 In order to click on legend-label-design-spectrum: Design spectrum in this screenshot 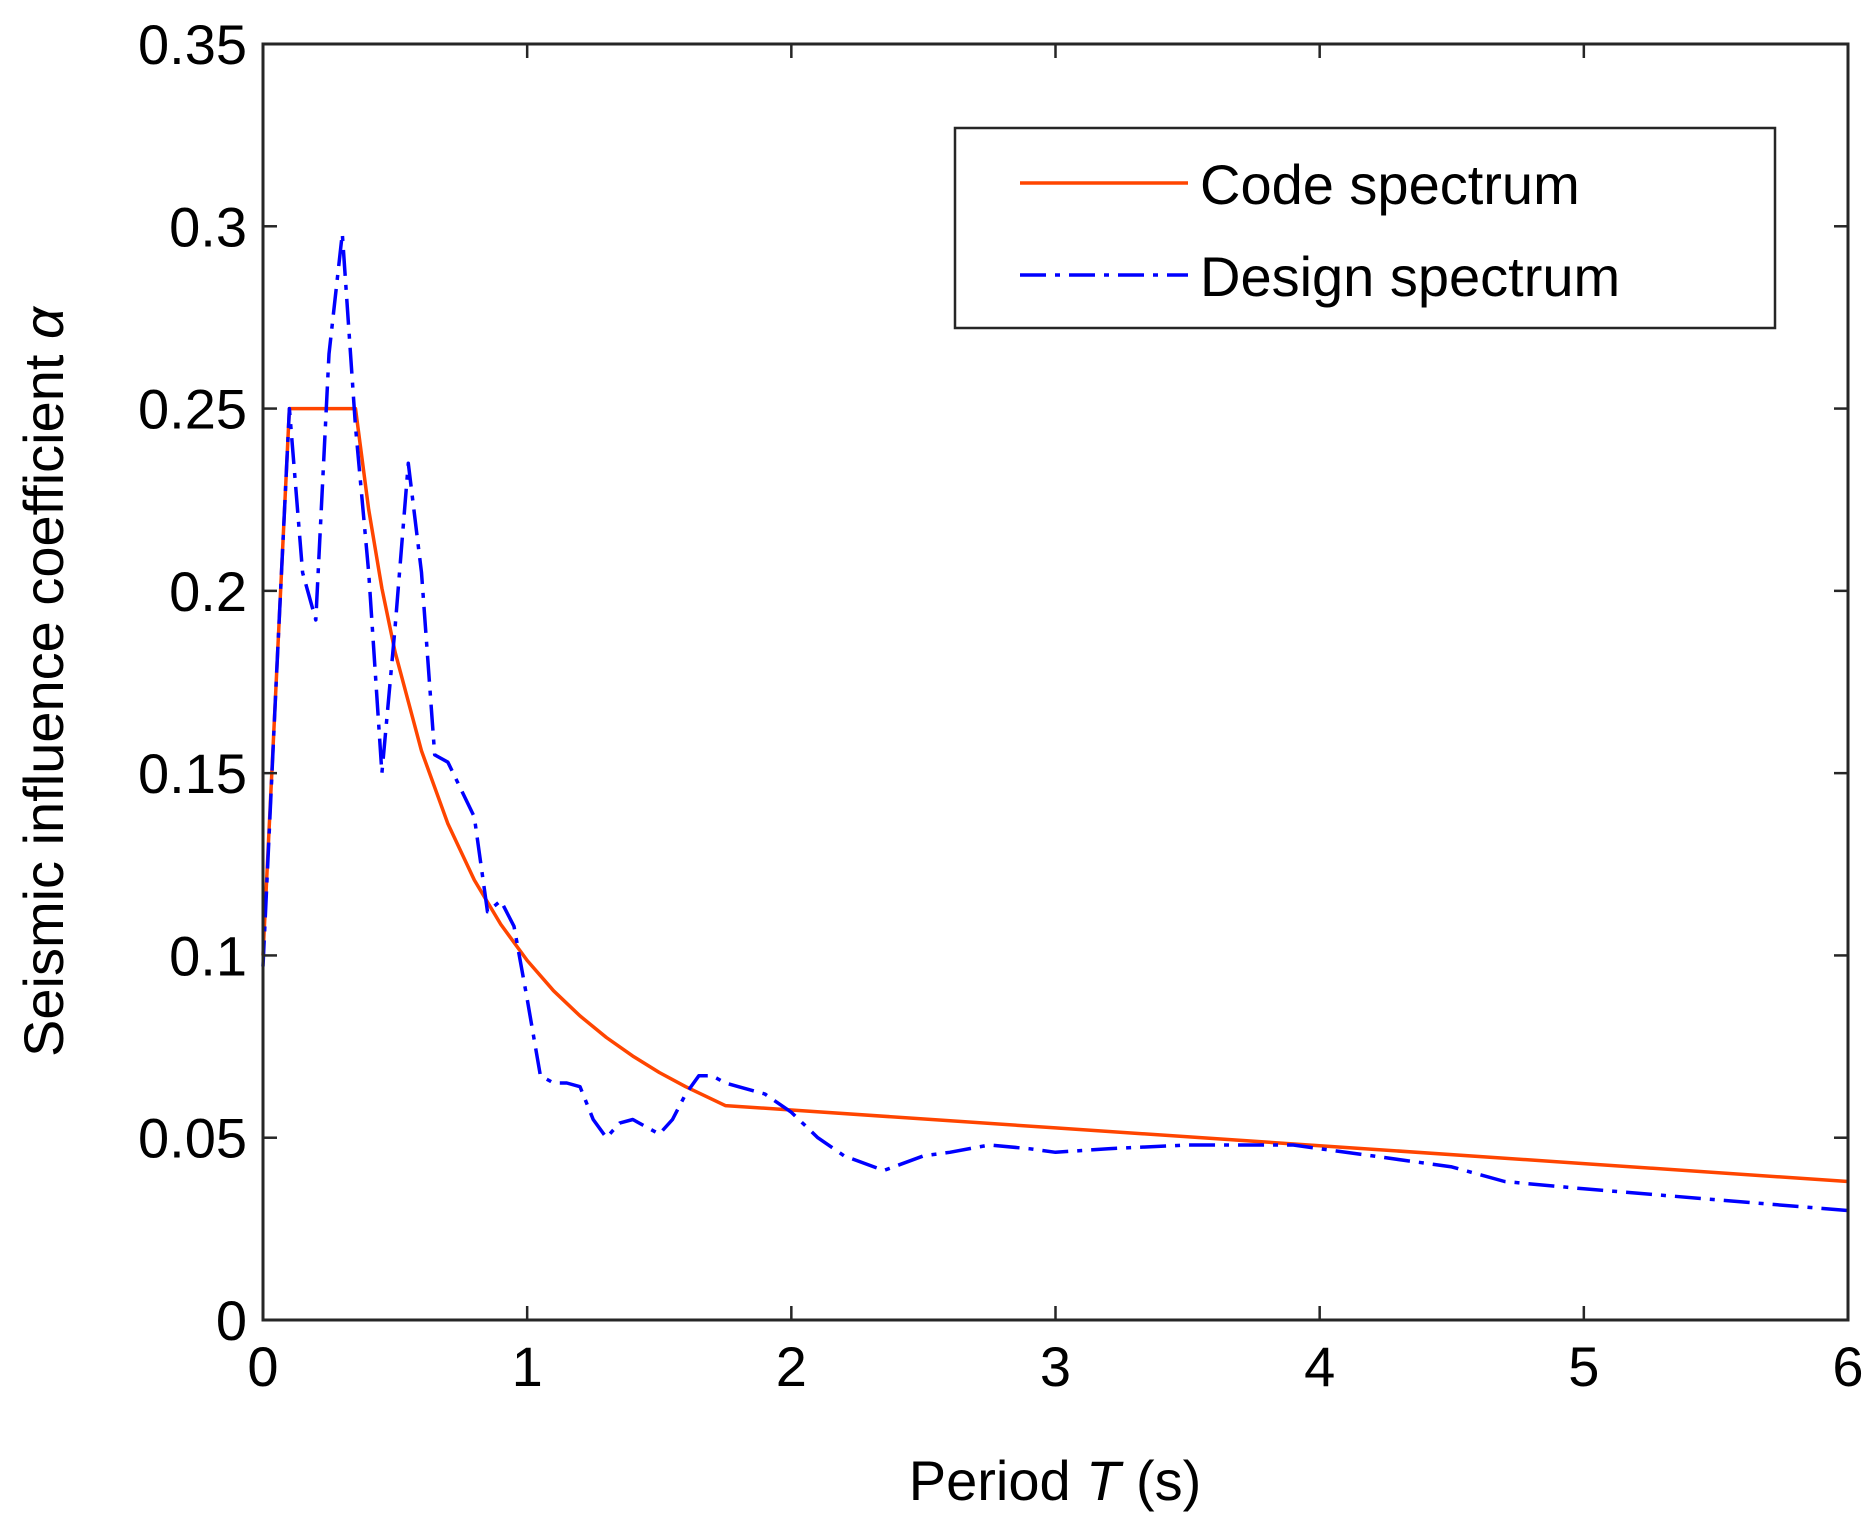, I will do `click(1410, 276)`.